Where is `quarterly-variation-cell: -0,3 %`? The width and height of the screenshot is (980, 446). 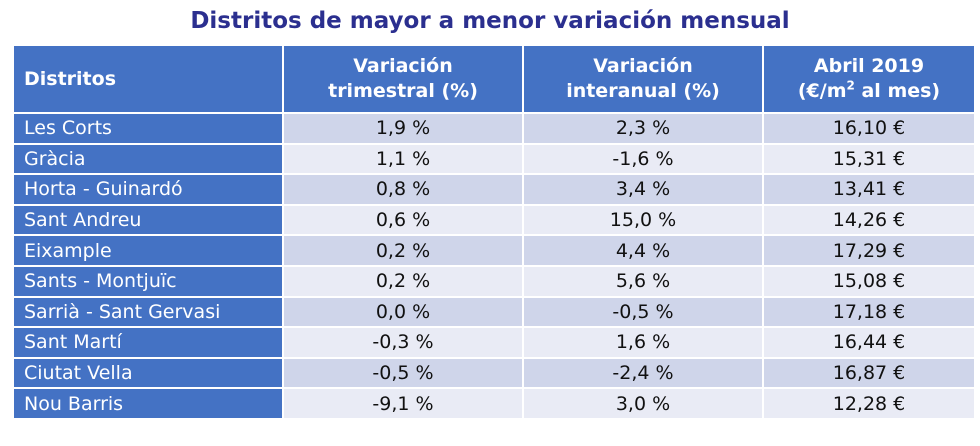 quarterly-variation-cell: -0,3 % is located at coordinates (403, 342).